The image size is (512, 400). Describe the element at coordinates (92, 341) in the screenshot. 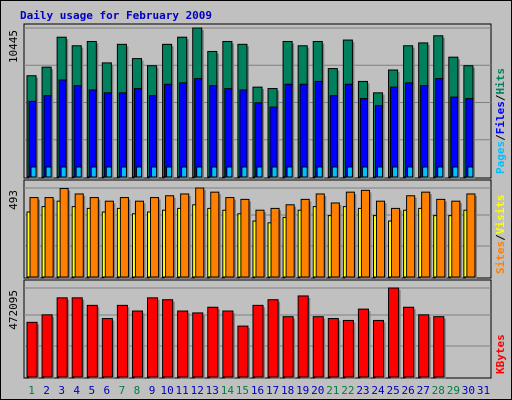

I see `bar-kbytes-day-5-body` at that location.